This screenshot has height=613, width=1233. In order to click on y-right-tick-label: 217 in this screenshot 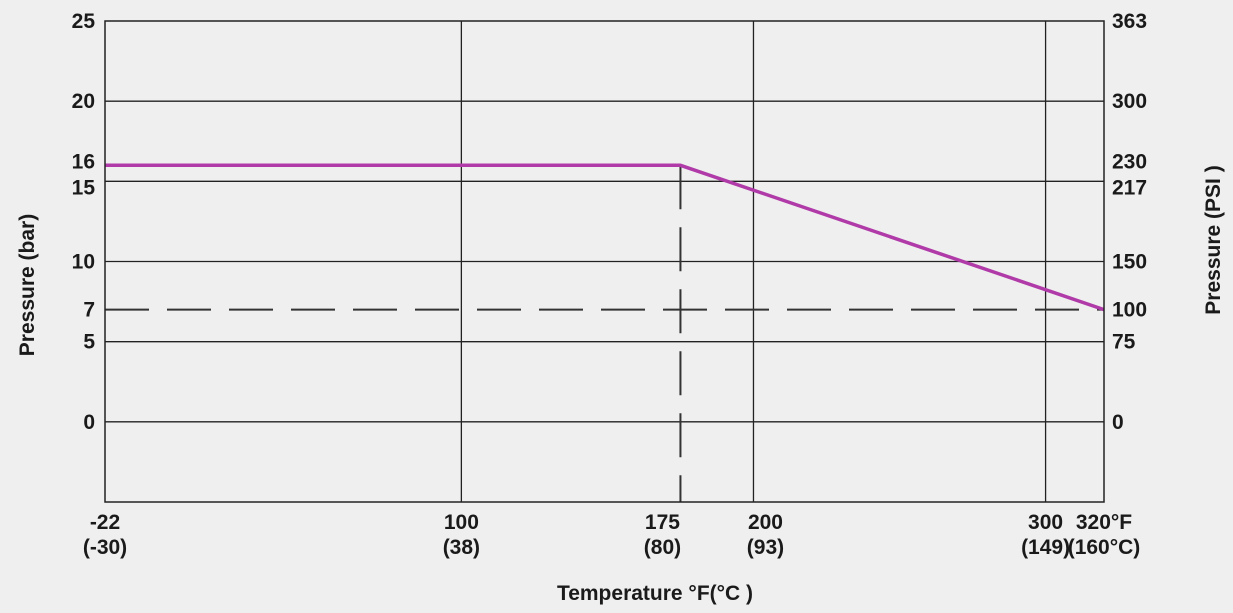, I will do `click(1129, 187)`.